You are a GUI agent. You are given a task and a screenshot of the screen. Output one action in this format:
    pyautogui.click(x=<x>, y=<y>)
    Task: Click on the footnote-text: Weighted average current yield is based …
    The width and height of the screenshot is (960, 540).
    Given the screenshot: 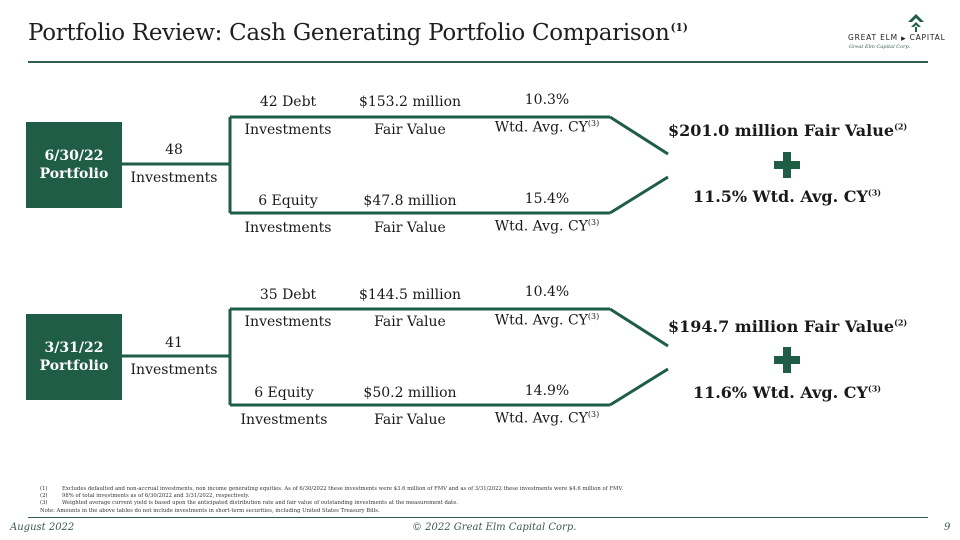 What is the action you would take?
    pyautogui.click(x=260, y=503)
    